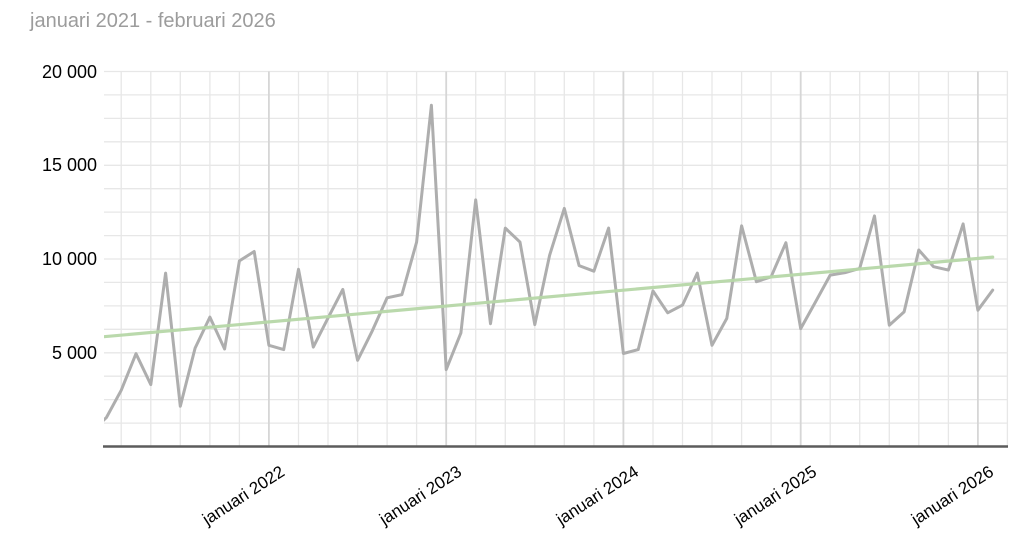 The height and width of the screenshot is (559, 1024). What do you see at coordinates (549, 297) in the screenshot?
I see `trend-line` at bounding box center [549, 297].